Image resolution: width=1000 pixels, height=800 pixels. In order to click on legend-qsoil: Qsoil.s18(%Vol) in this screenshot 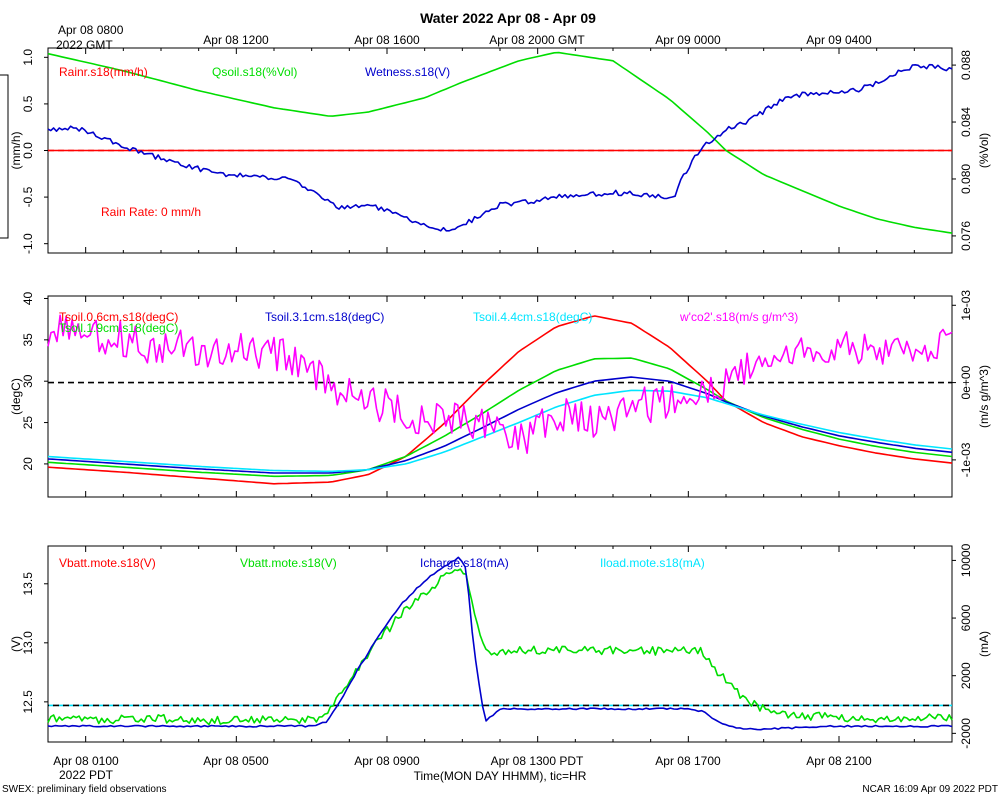, I will do `click(254, 72)`.